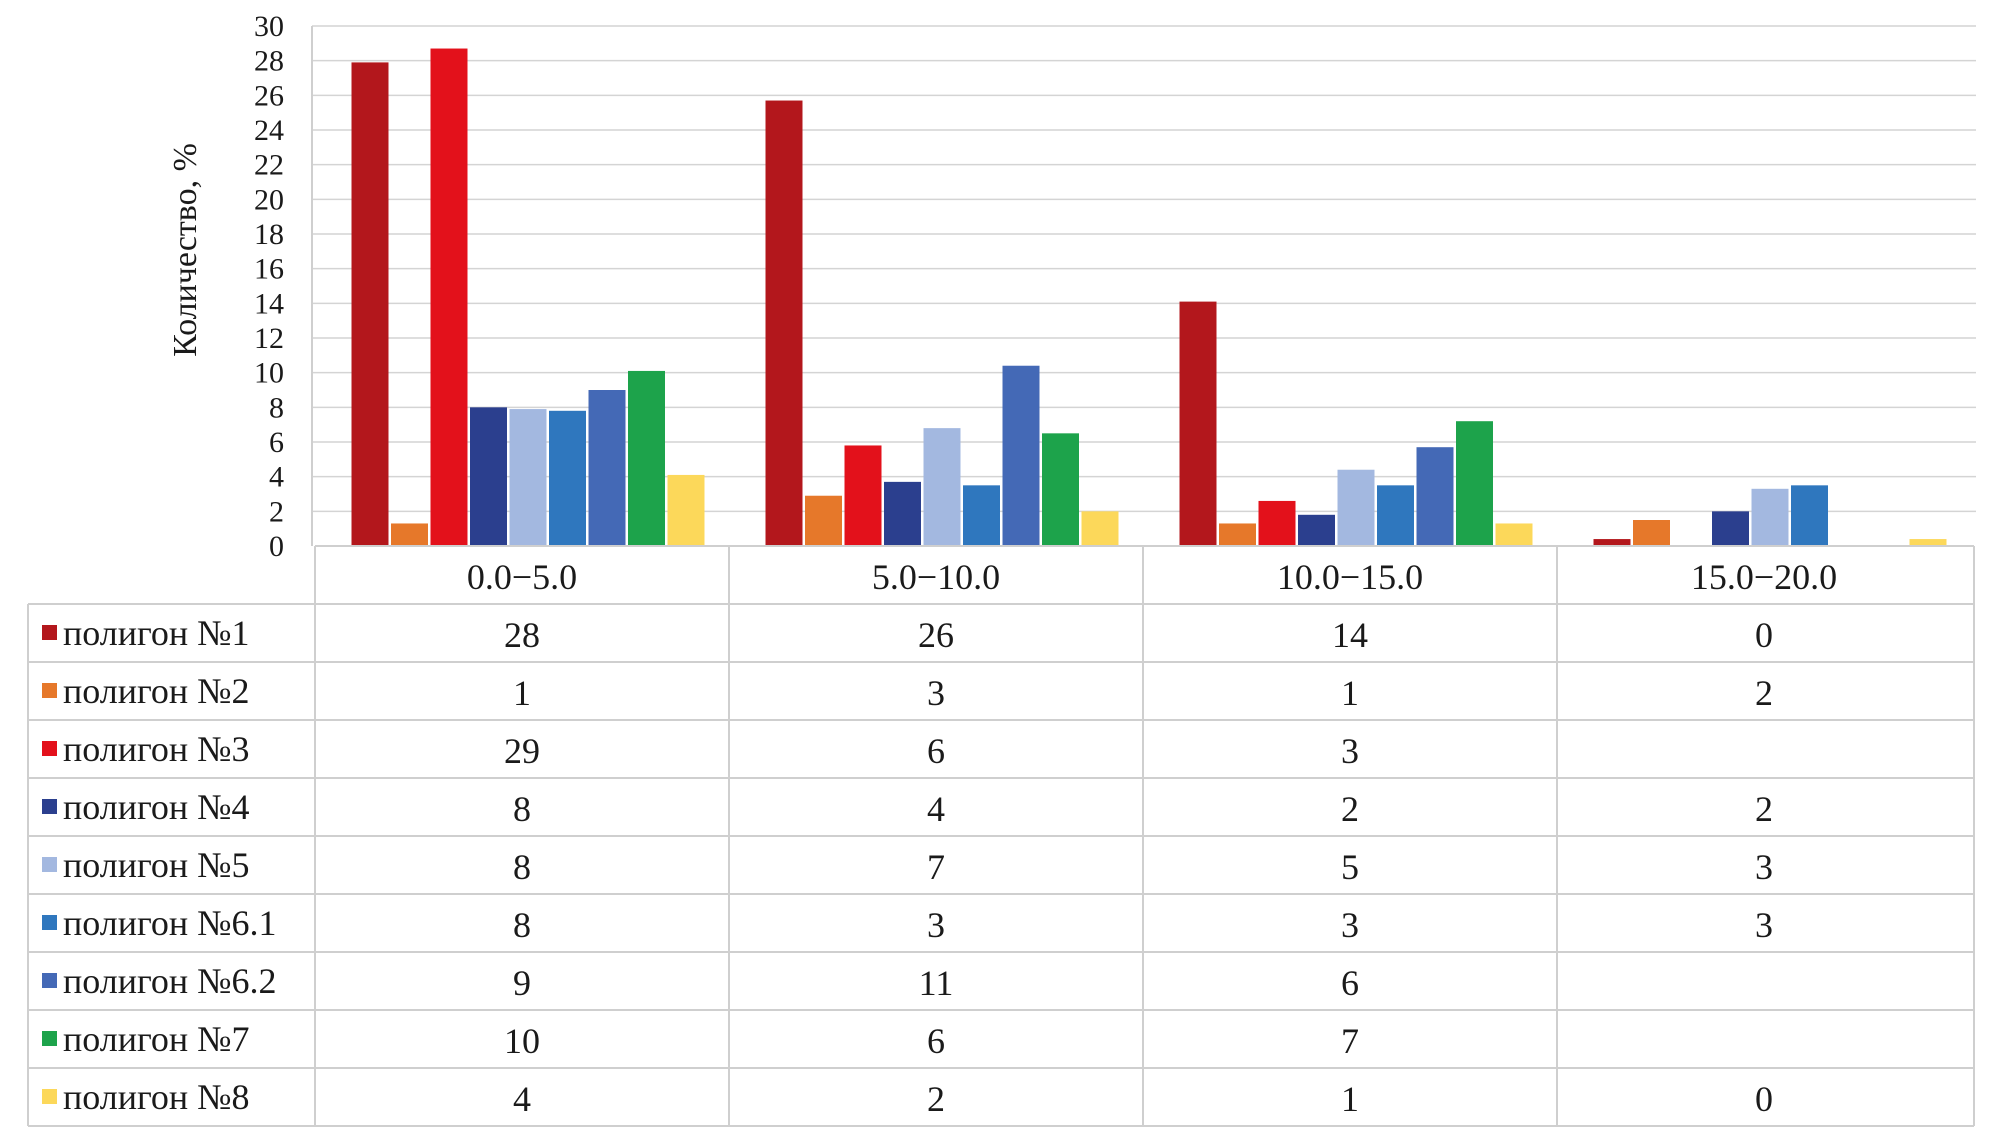 This screenshot has width=1992, height=1142. Describe the element at coordinates (522, 983) in the screenshot. I see `data-label: 9` at that location.